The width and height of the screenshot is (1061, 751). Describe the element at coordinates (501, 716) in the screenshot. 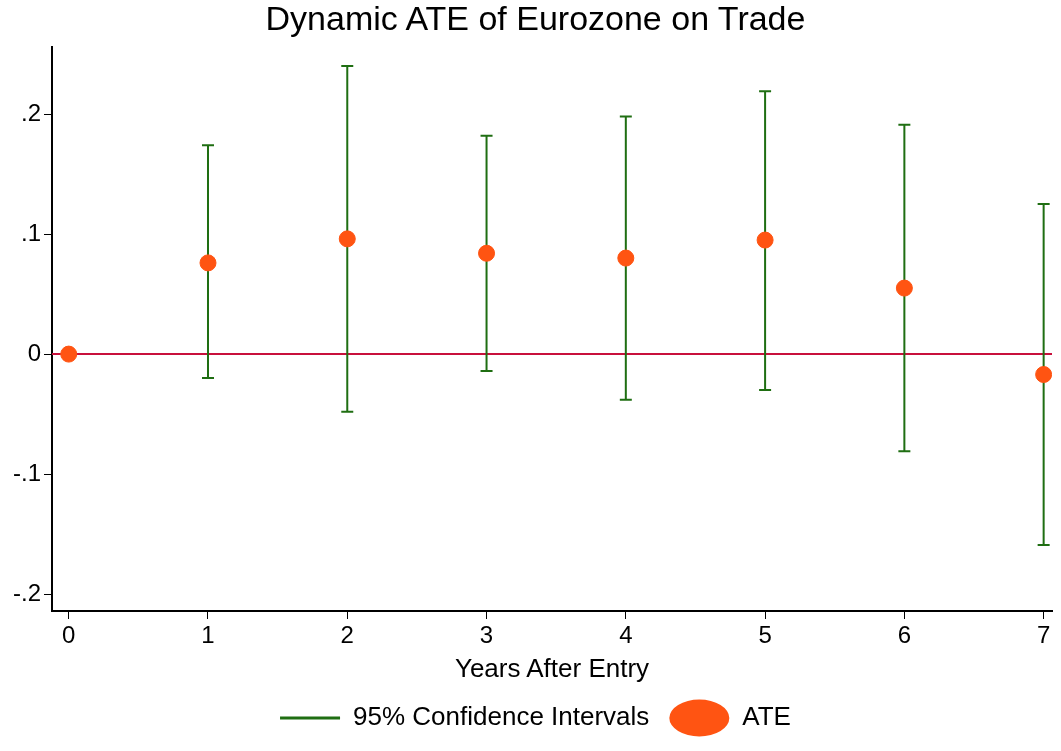

I see `text: 95% Confidence Intervals` at that location.